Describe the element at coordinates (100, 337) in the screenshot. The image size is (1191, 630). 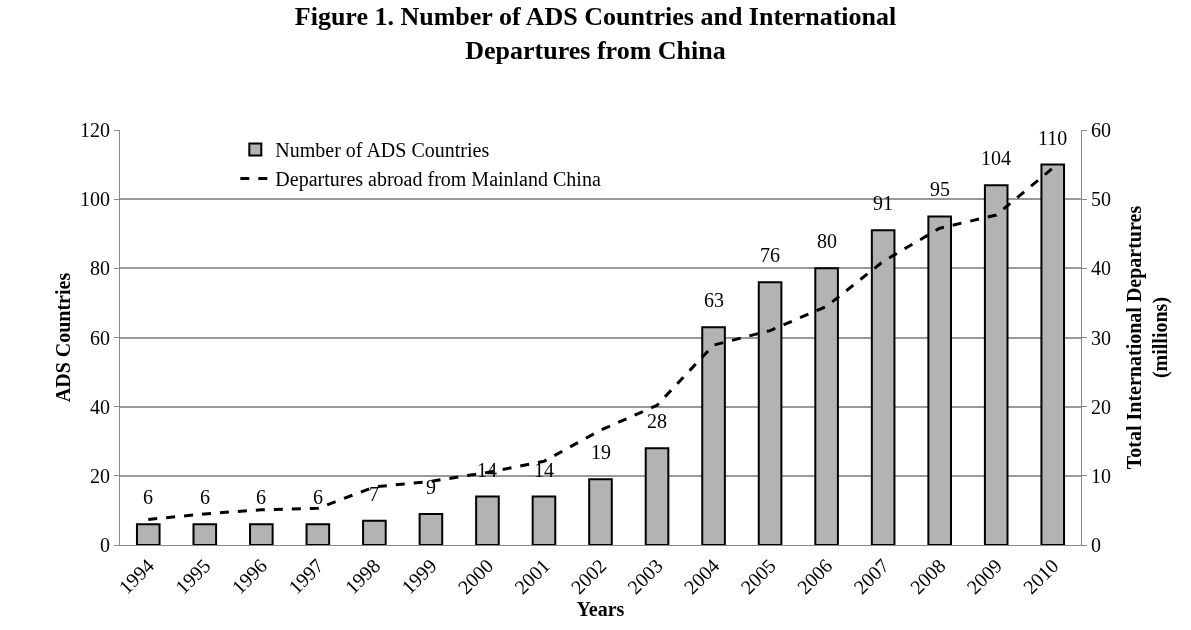
I see `y-tick-label: 60` at that location.